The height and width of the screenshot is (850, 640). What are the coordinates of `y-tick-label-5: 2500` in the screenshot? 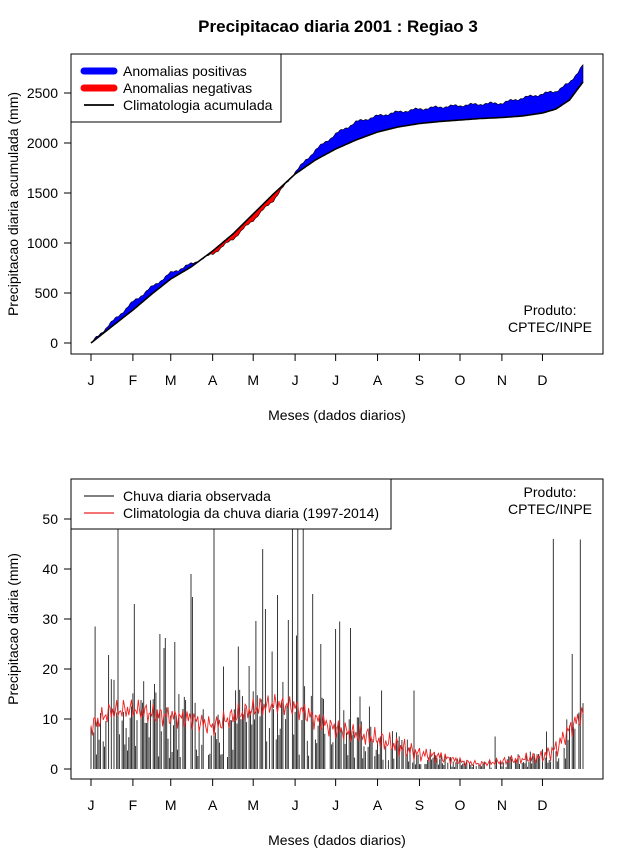 It's located at (42, 93).